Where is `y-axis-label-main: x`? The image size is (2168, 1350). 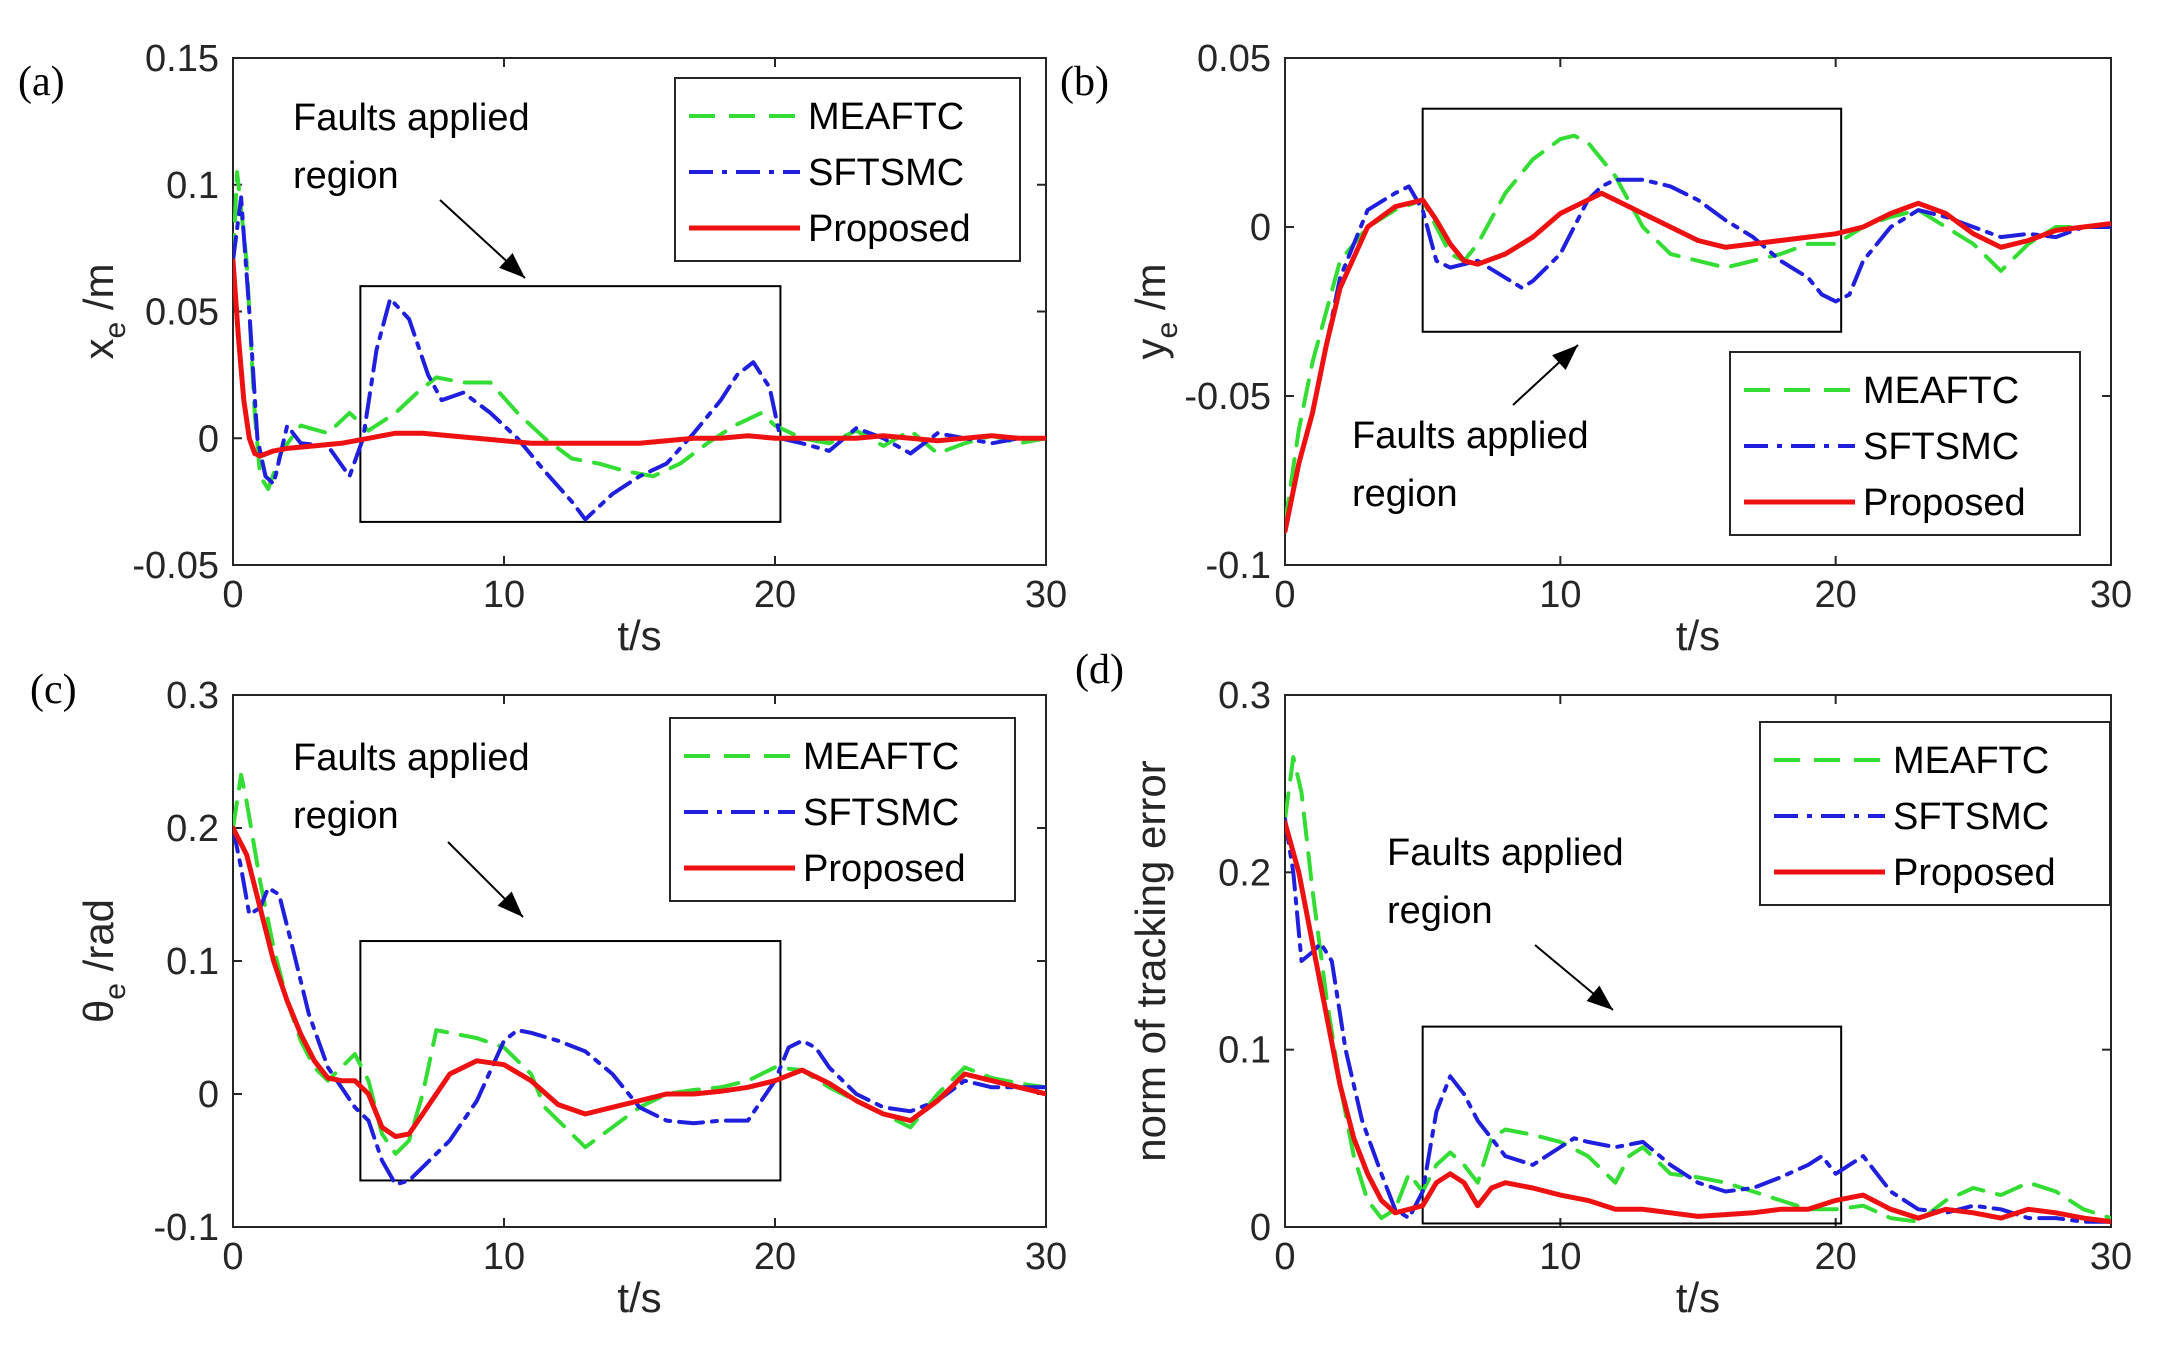
y-axis-label-main: x is located at coordinates (98, 349).